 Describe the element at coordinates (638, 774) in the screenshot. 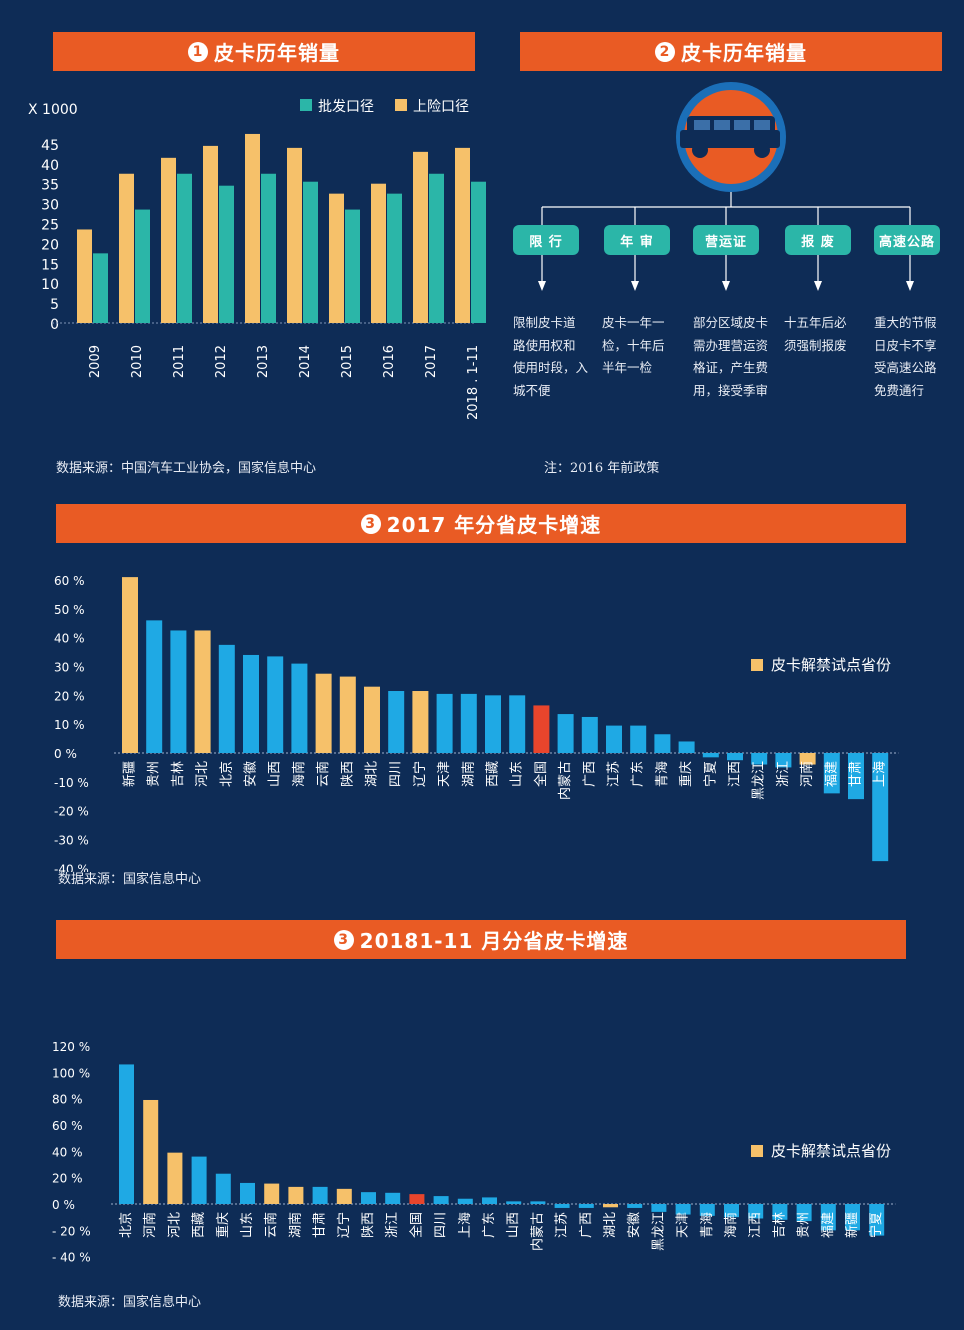

I see `x-tick-label: 广东` at that location.